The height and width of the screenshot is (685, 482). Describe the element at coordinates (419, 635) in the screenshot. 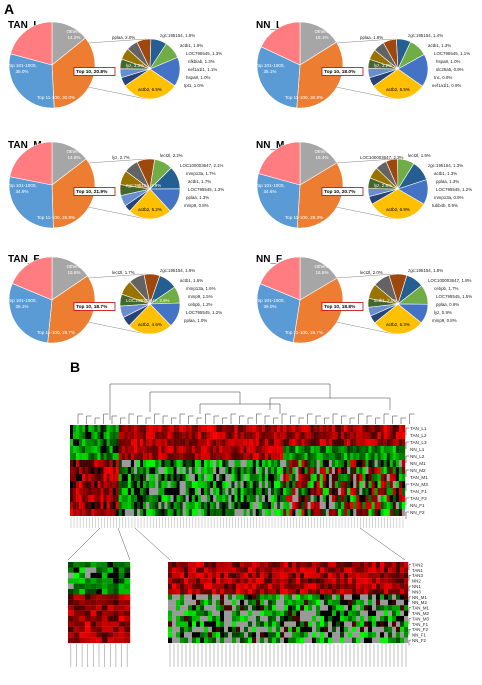

I see `heatmap-zoom-row-label: NN_F1` at that location.